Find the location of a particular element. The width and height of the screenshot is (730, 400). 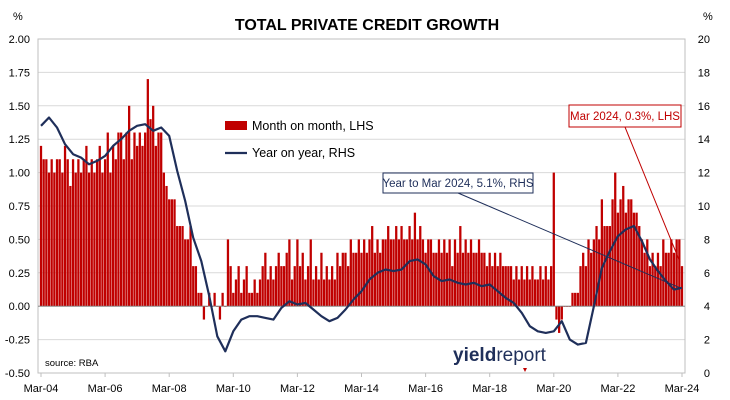

left-tick-label: 1.50 is located at coordinates (19, 107).